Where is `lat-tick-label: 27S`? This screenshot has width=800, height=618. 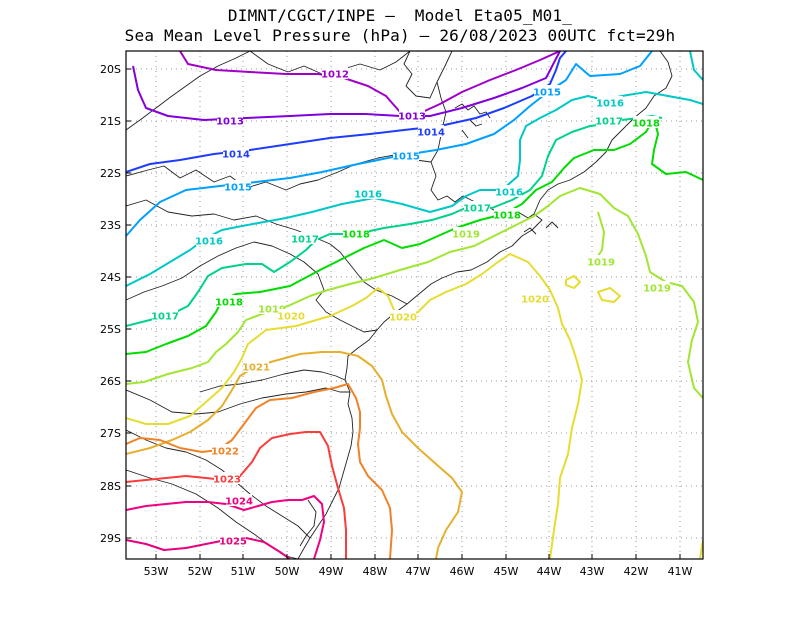 lat-tick-label: 27S is located at coordinates (110, 433).